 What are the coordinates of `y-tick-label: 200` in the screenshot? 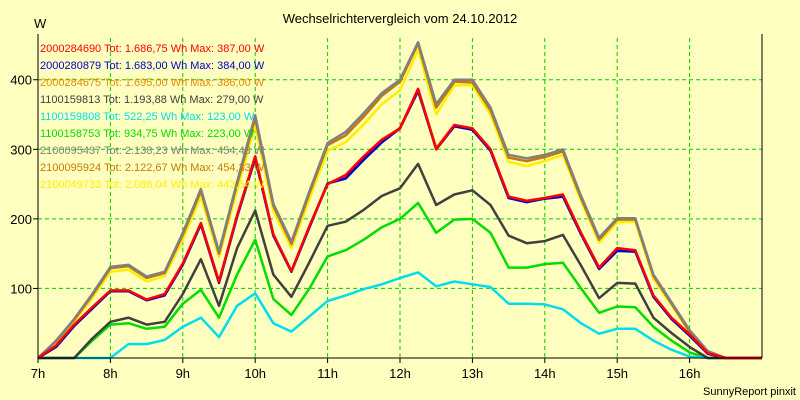 It's located at (21, 219).